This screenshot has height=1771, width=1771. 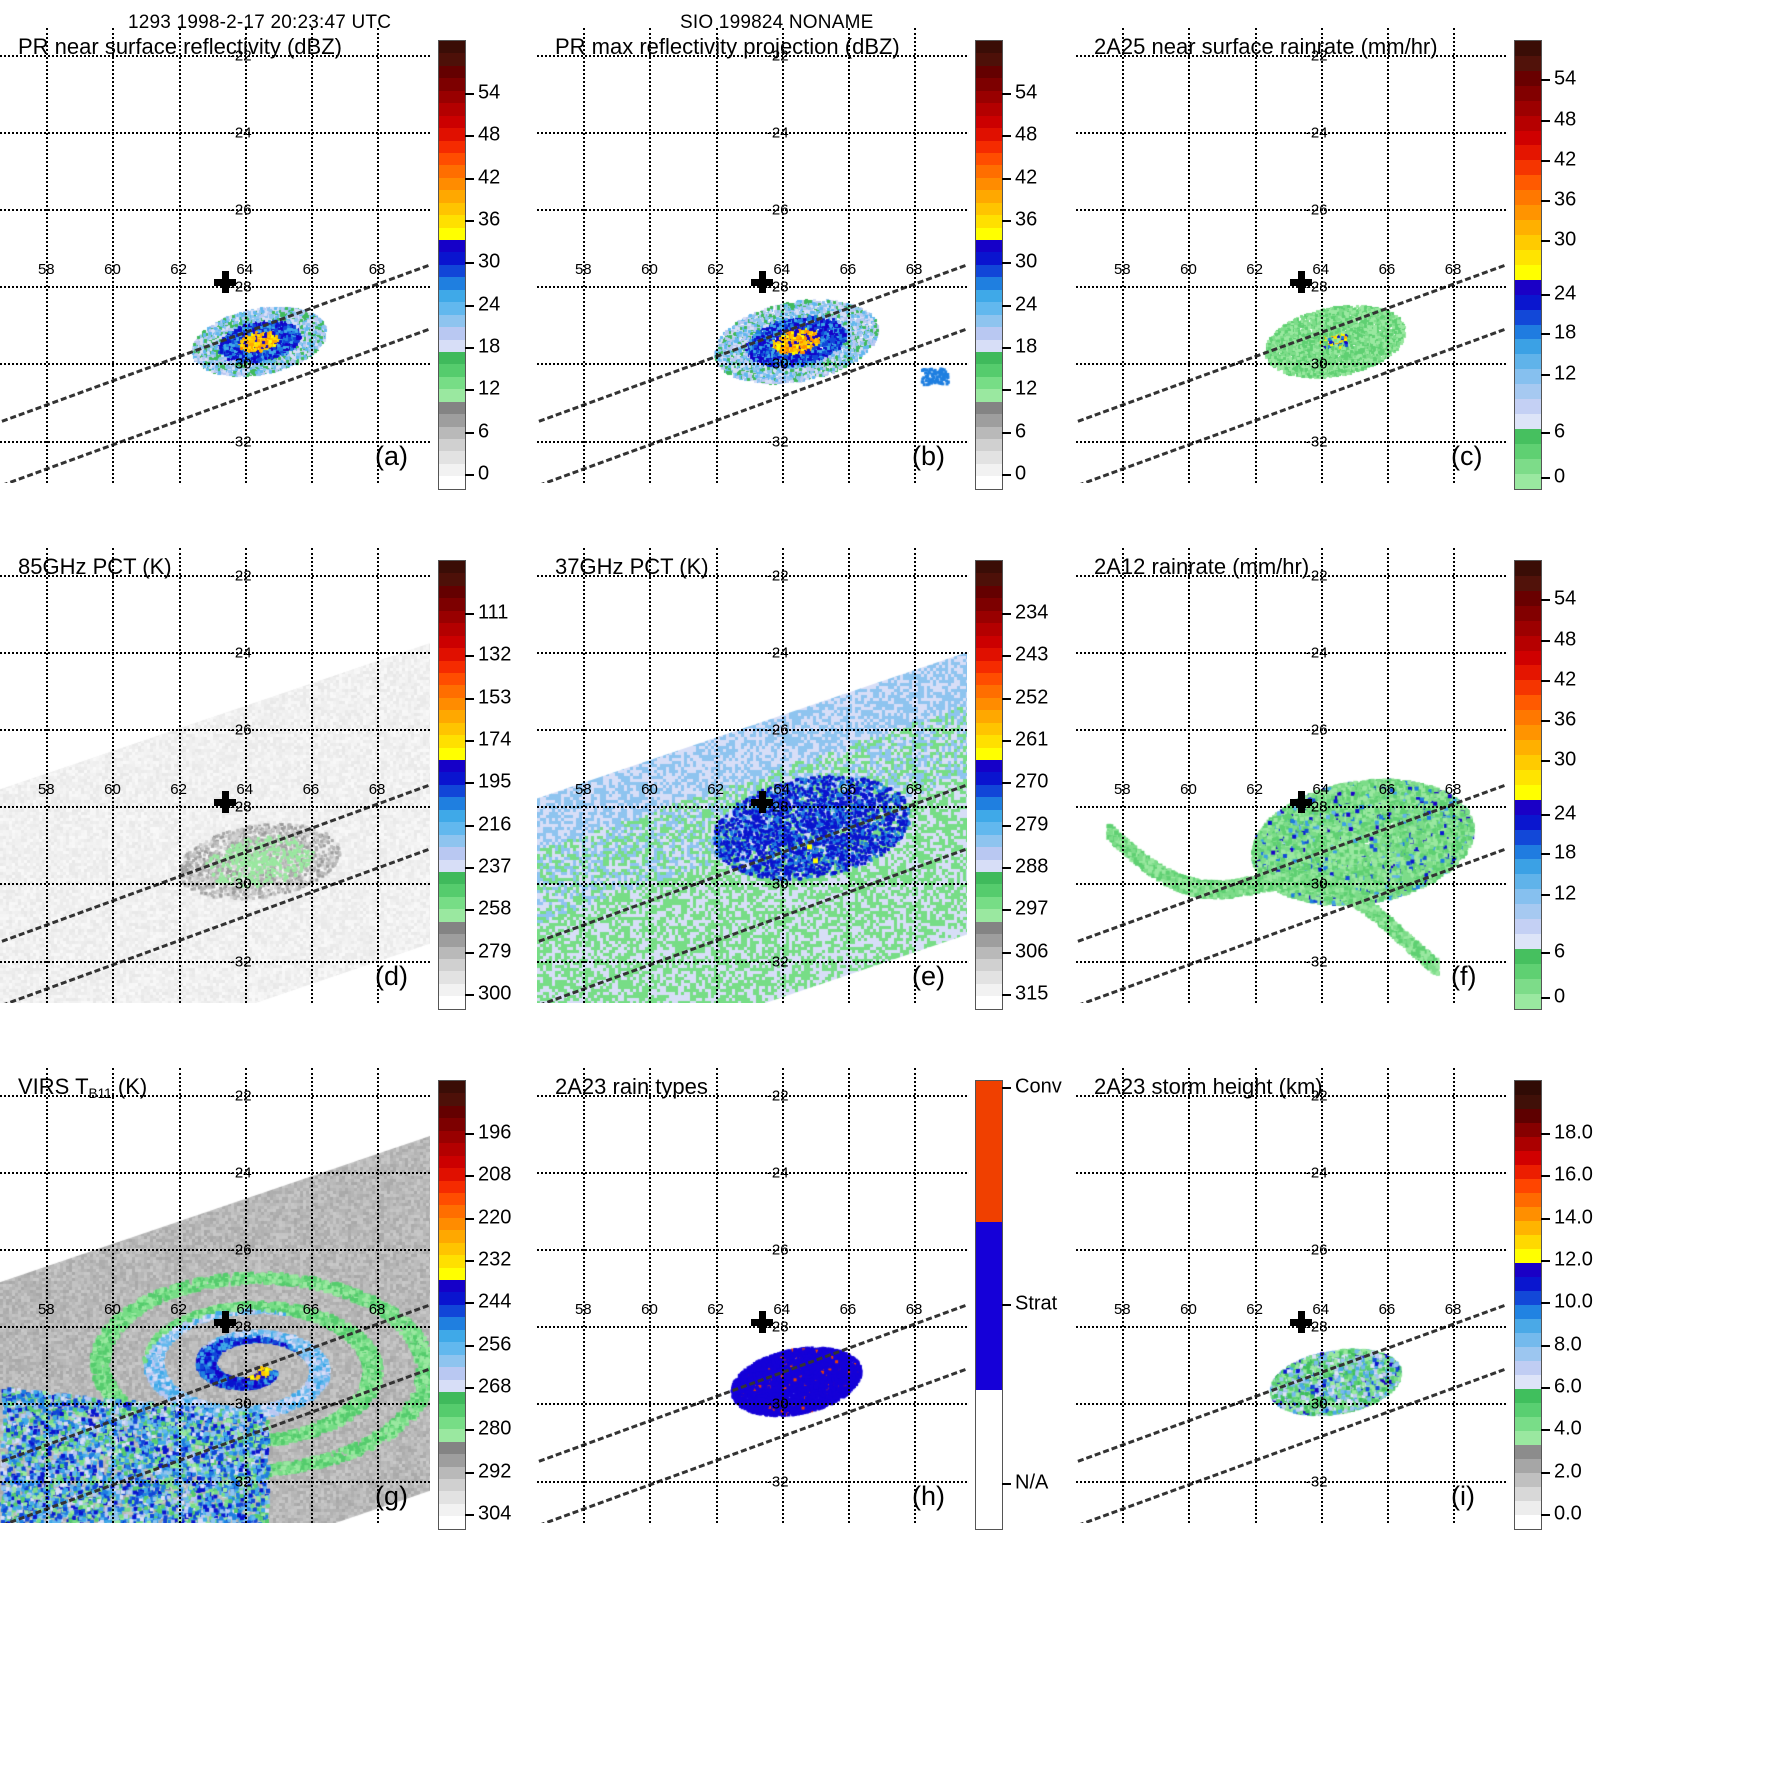 What do you see at coordinates (583, 269) in the screenshot?
I see `lon-label-58: 58` at bounding box center [583, 269].